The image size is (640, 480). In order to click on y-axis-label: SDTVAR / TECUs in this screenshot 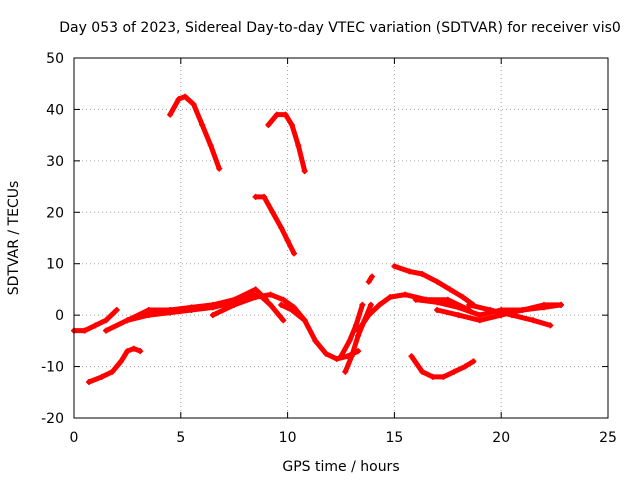, I will do `click(14, 238)`.